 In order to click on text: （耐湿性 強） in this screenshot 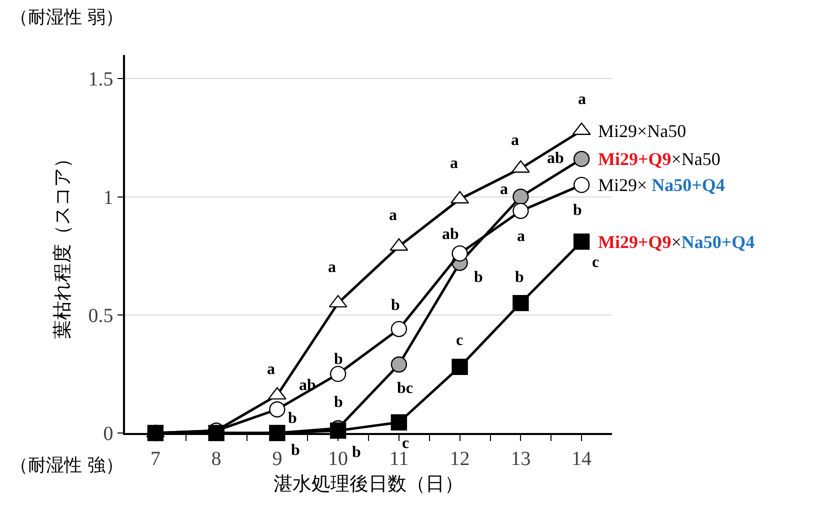, I will do `click(67, 465)`.